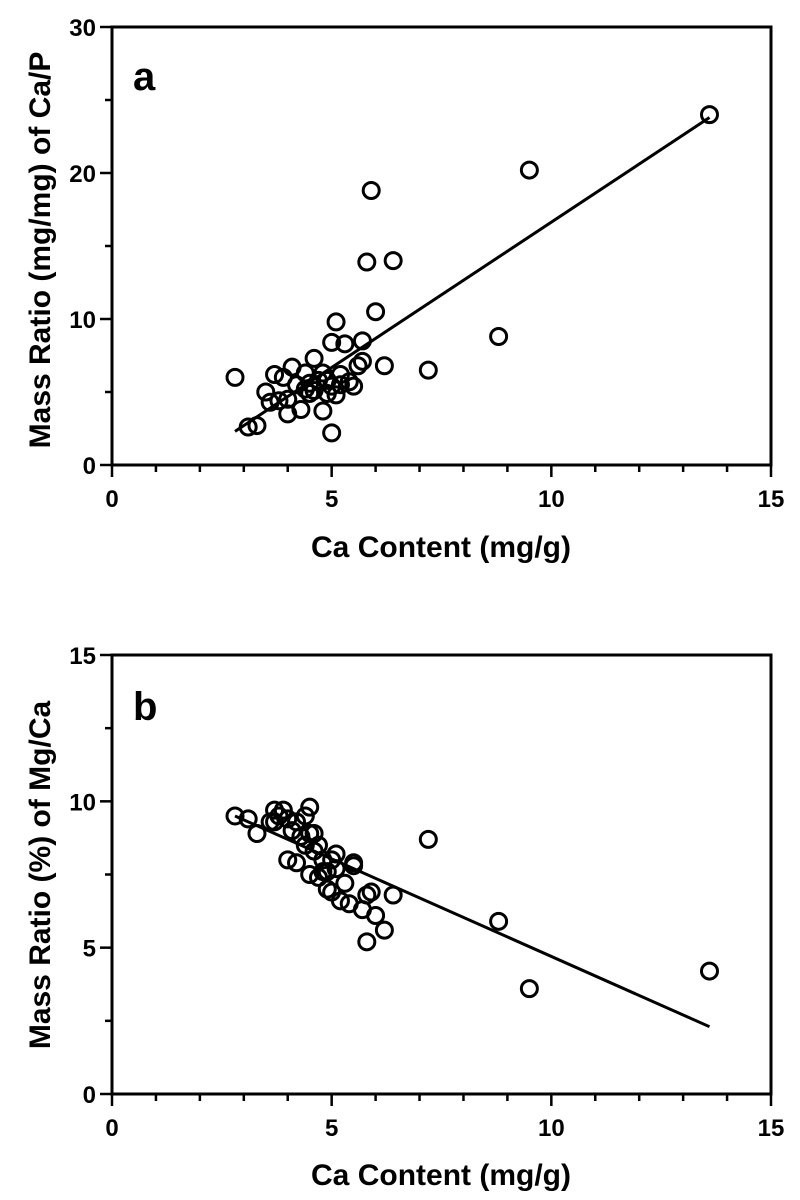  I want to click on panel-a-y-ticks: 0 10 20 30, so click(90, 247).